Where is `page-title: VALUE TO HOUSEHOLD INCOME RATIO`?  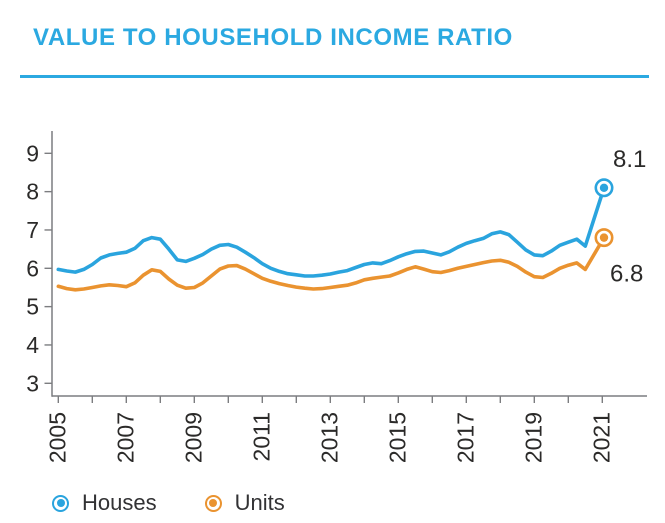 page-title: VALUE TO HOUSEHOLD INCOME RATIO is located at coordinates (273, 37).